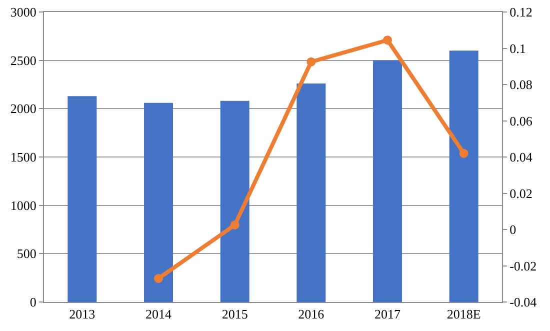 Image resolution: width=550 pixels, height=331 pixels. Describe the element at coordinates (159, 314) in the screenshot. I see `x-tick-label: 2014` at that location.